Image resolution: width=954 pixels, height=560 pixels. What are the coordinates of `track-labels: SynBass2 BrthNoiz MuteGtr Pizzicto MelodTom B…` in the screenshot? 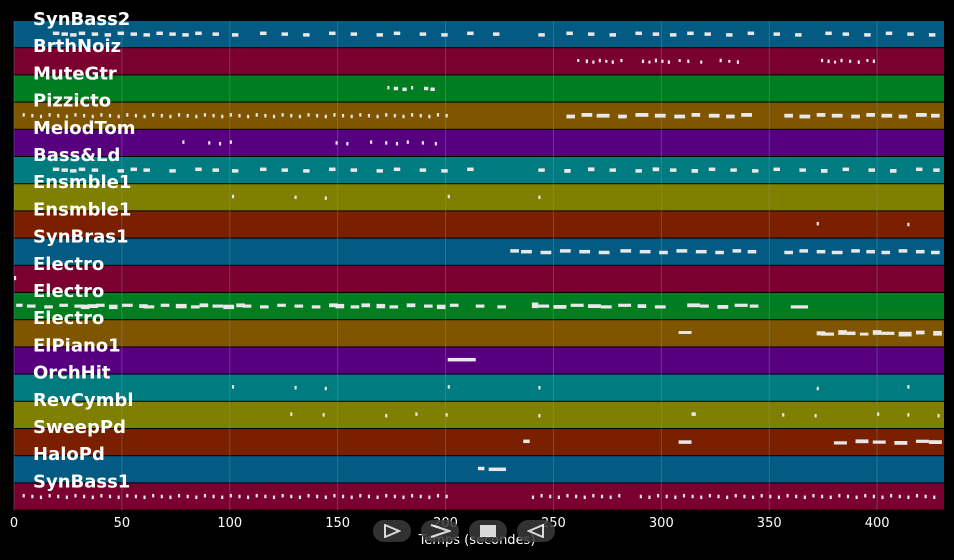 It's located at (84, 250).